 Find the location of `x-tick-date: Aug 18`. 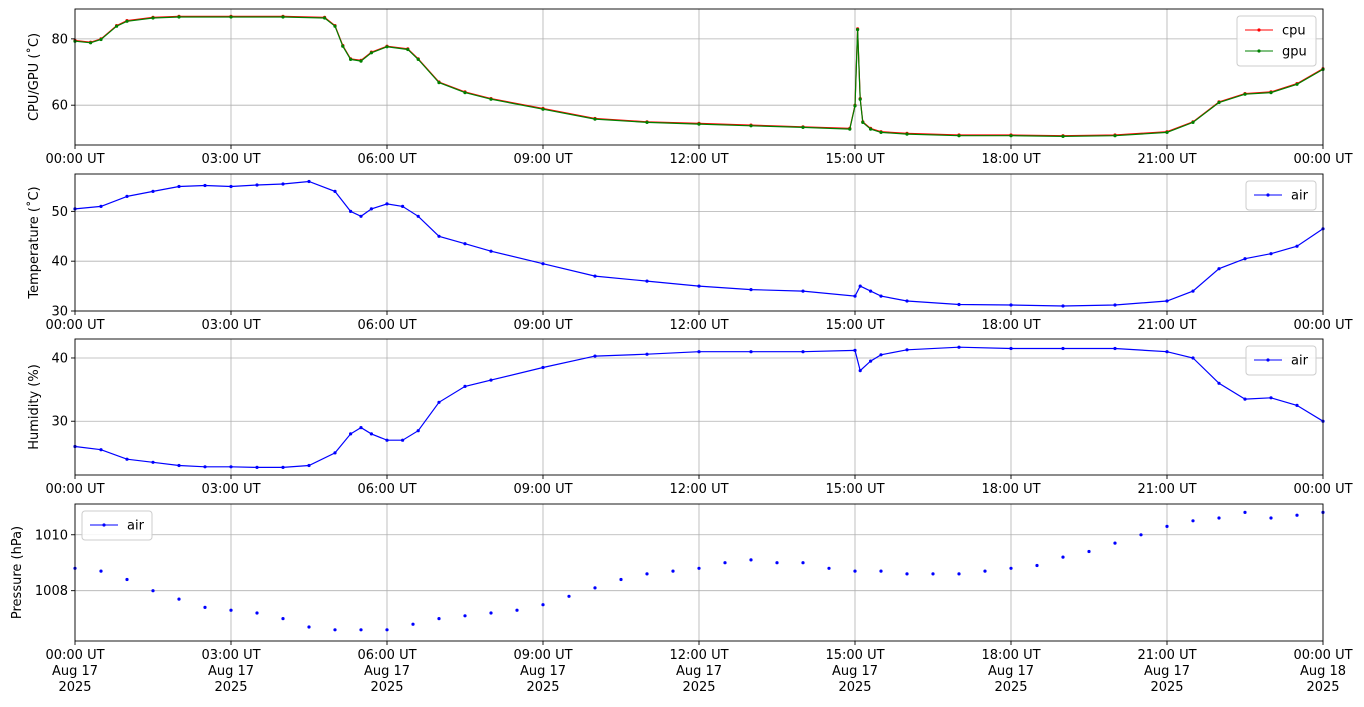

x-tick-date: Aug 18 is located at coordinates (1323, 671).